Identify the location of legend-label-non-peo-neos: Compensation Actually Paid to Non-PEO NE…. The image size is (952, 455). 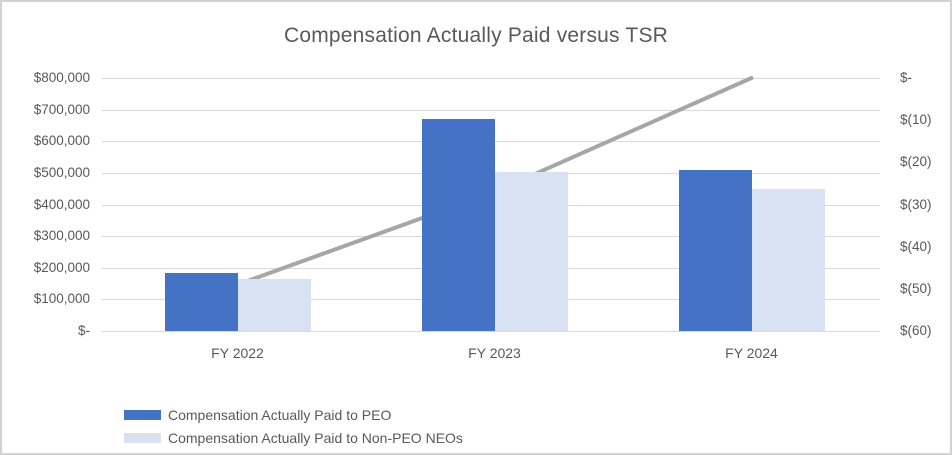
(315, 437).